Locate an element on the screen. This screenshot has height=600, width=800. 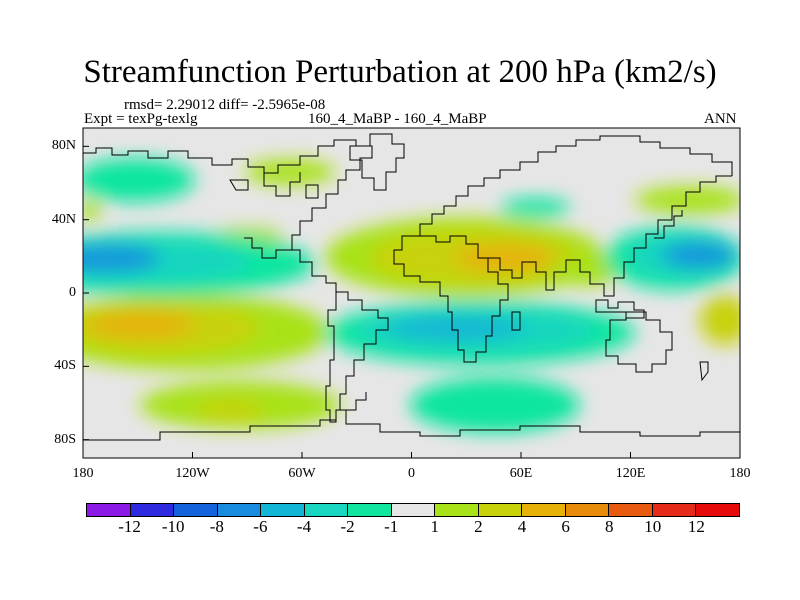
contour-neg-np-l4 is located at coordinates (121, 258).